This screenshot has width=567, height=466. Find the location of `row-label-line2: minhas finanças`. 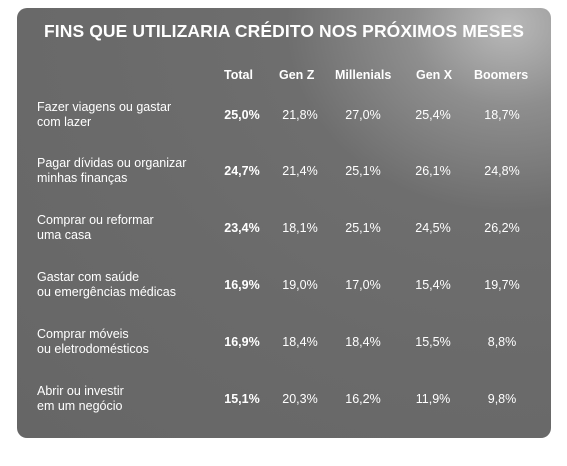

row-label-line2: minhas finanças is located at coordinates (82, 178).